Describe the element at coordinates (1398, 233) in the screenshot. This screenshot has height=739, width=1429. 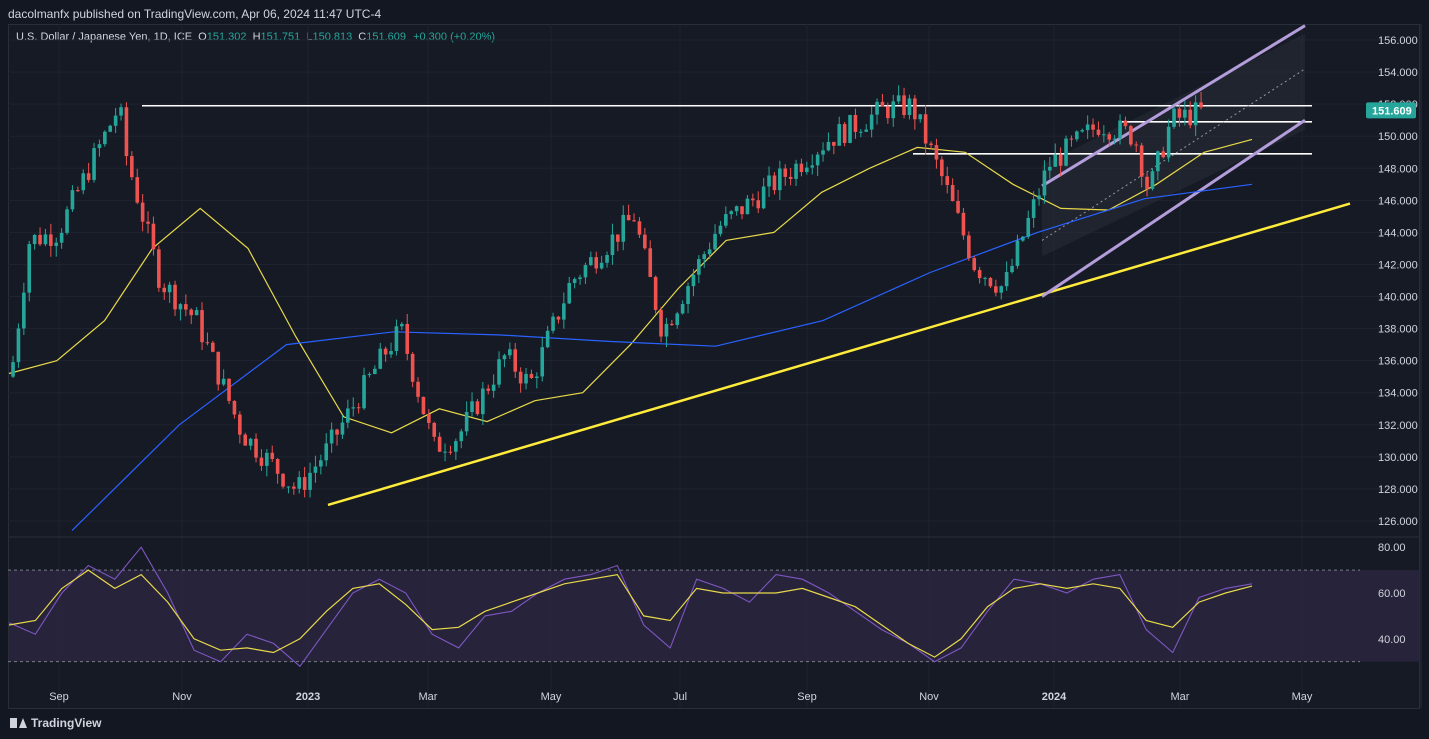
I see `price-tick-label: 144.000` at that location.